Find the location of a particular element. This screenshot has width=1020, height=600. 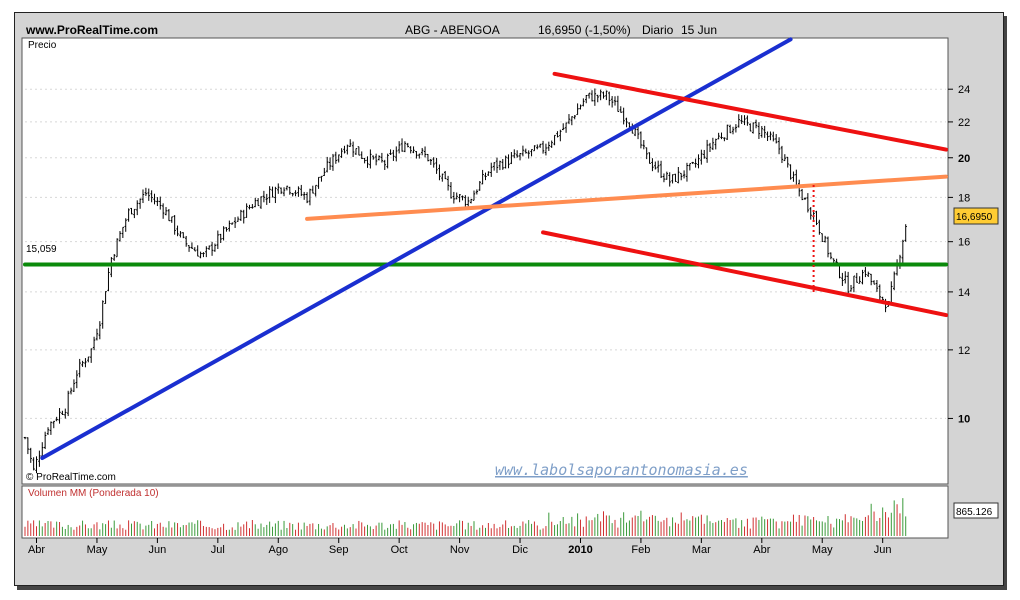

last-volume-tag: 865.126 is located at coordinates (974, 512).